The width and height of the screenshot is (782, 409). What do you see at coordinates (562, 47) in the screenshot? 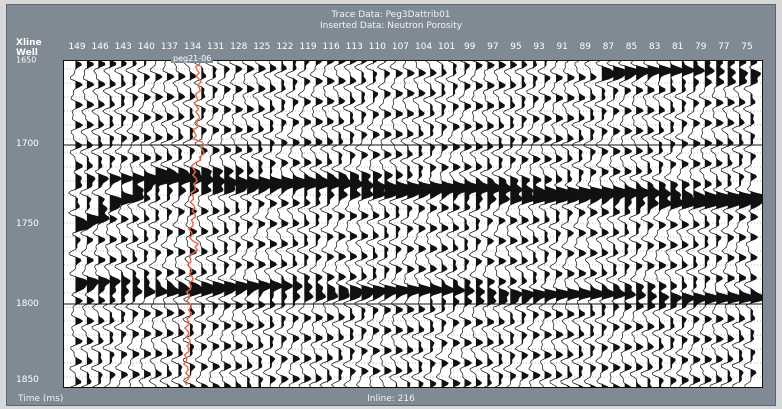
I see `xline-tick-label: 91` at bounding box center [562, 47].